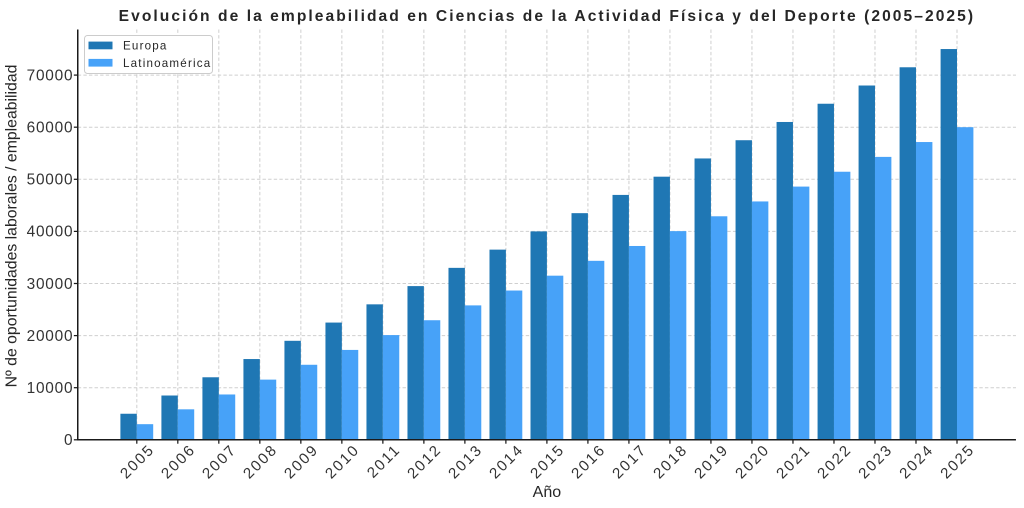 This screenshot has width=1024, height=508. I want to click on svg-text: 70000, so click(50, 75).